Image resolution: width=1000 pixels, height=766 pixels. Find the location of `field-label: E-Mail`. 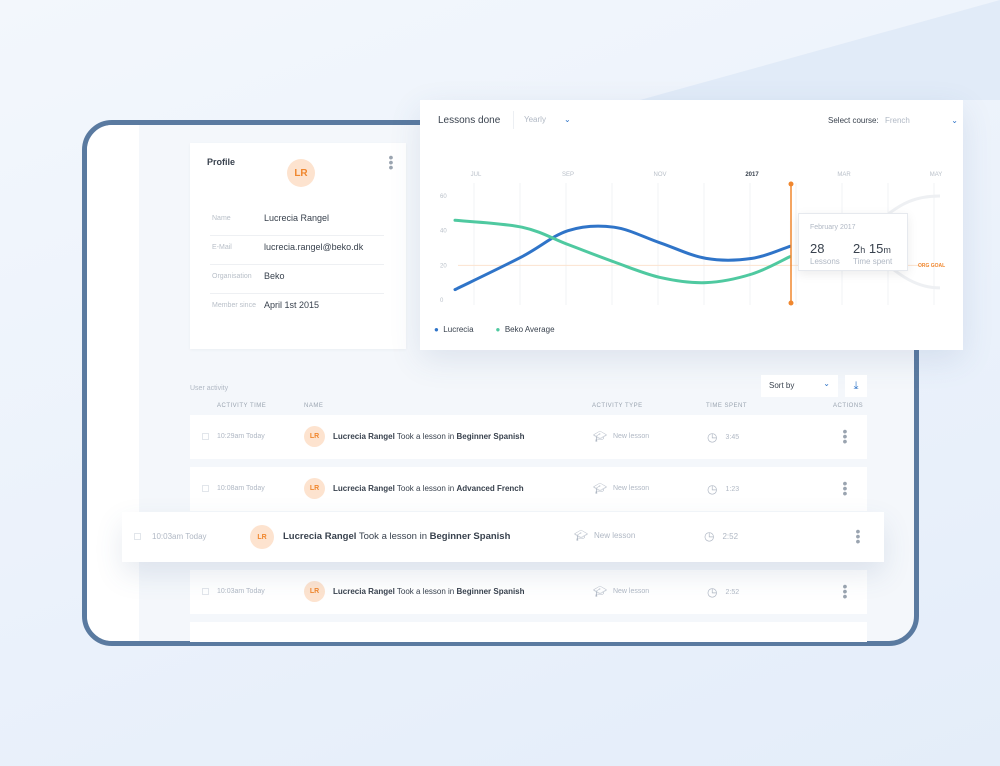

field-label: E-Mail is located at coordinates (222, 247).